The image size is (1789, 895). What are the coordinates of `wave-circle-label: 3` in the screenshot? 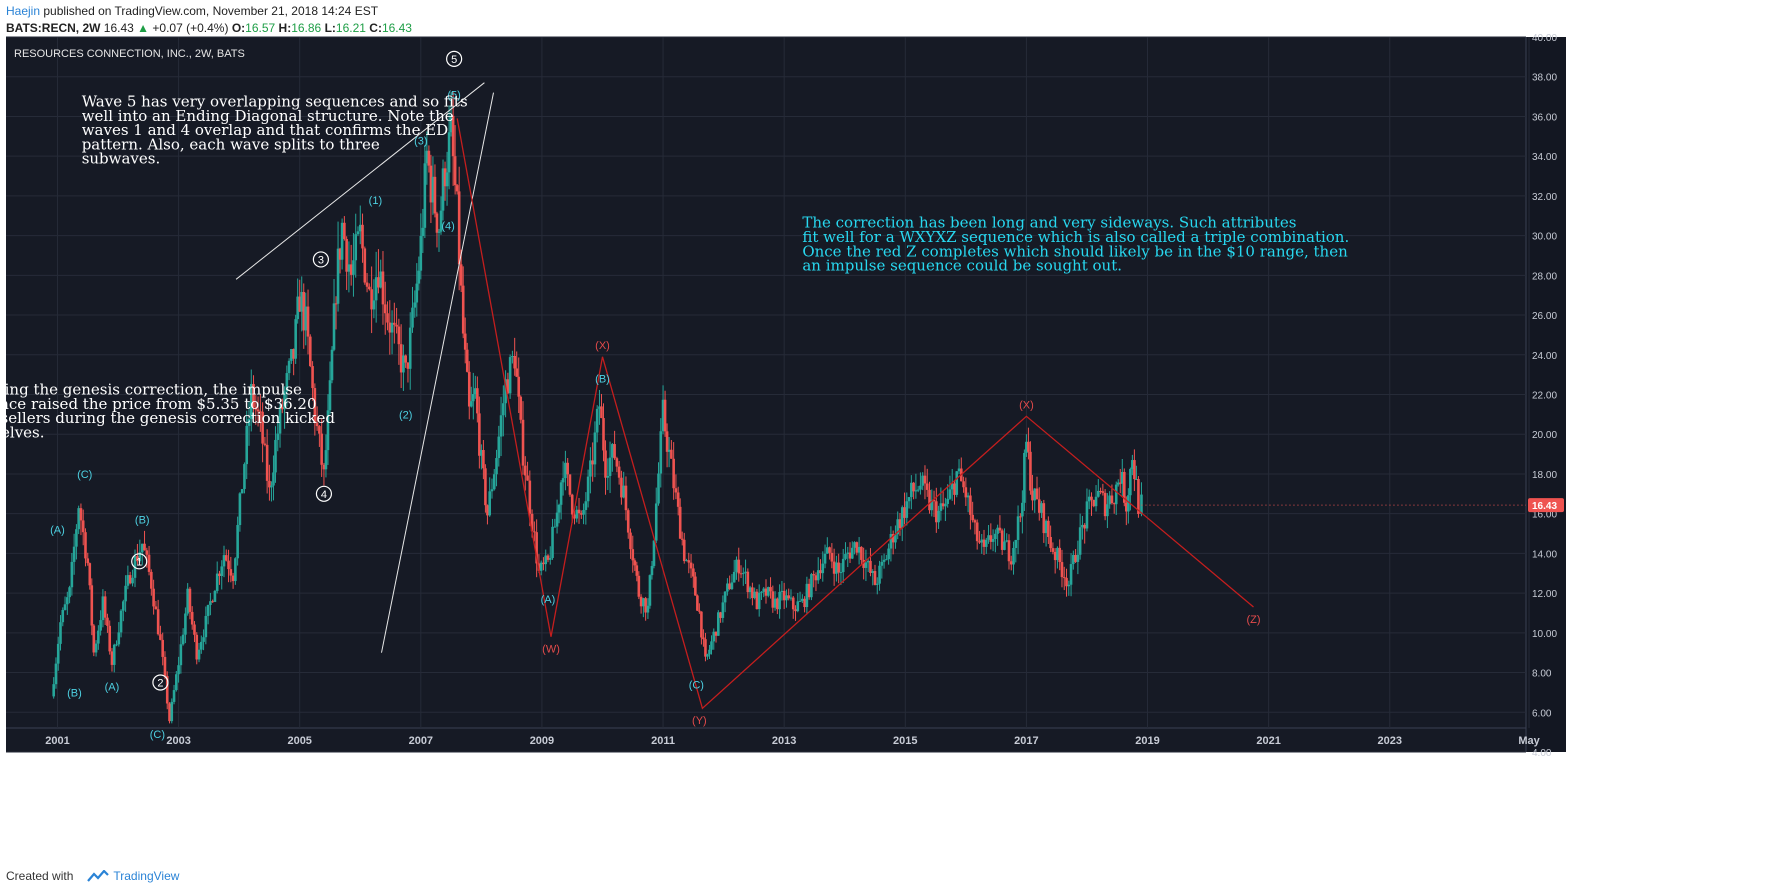 It's located at (321, 259).